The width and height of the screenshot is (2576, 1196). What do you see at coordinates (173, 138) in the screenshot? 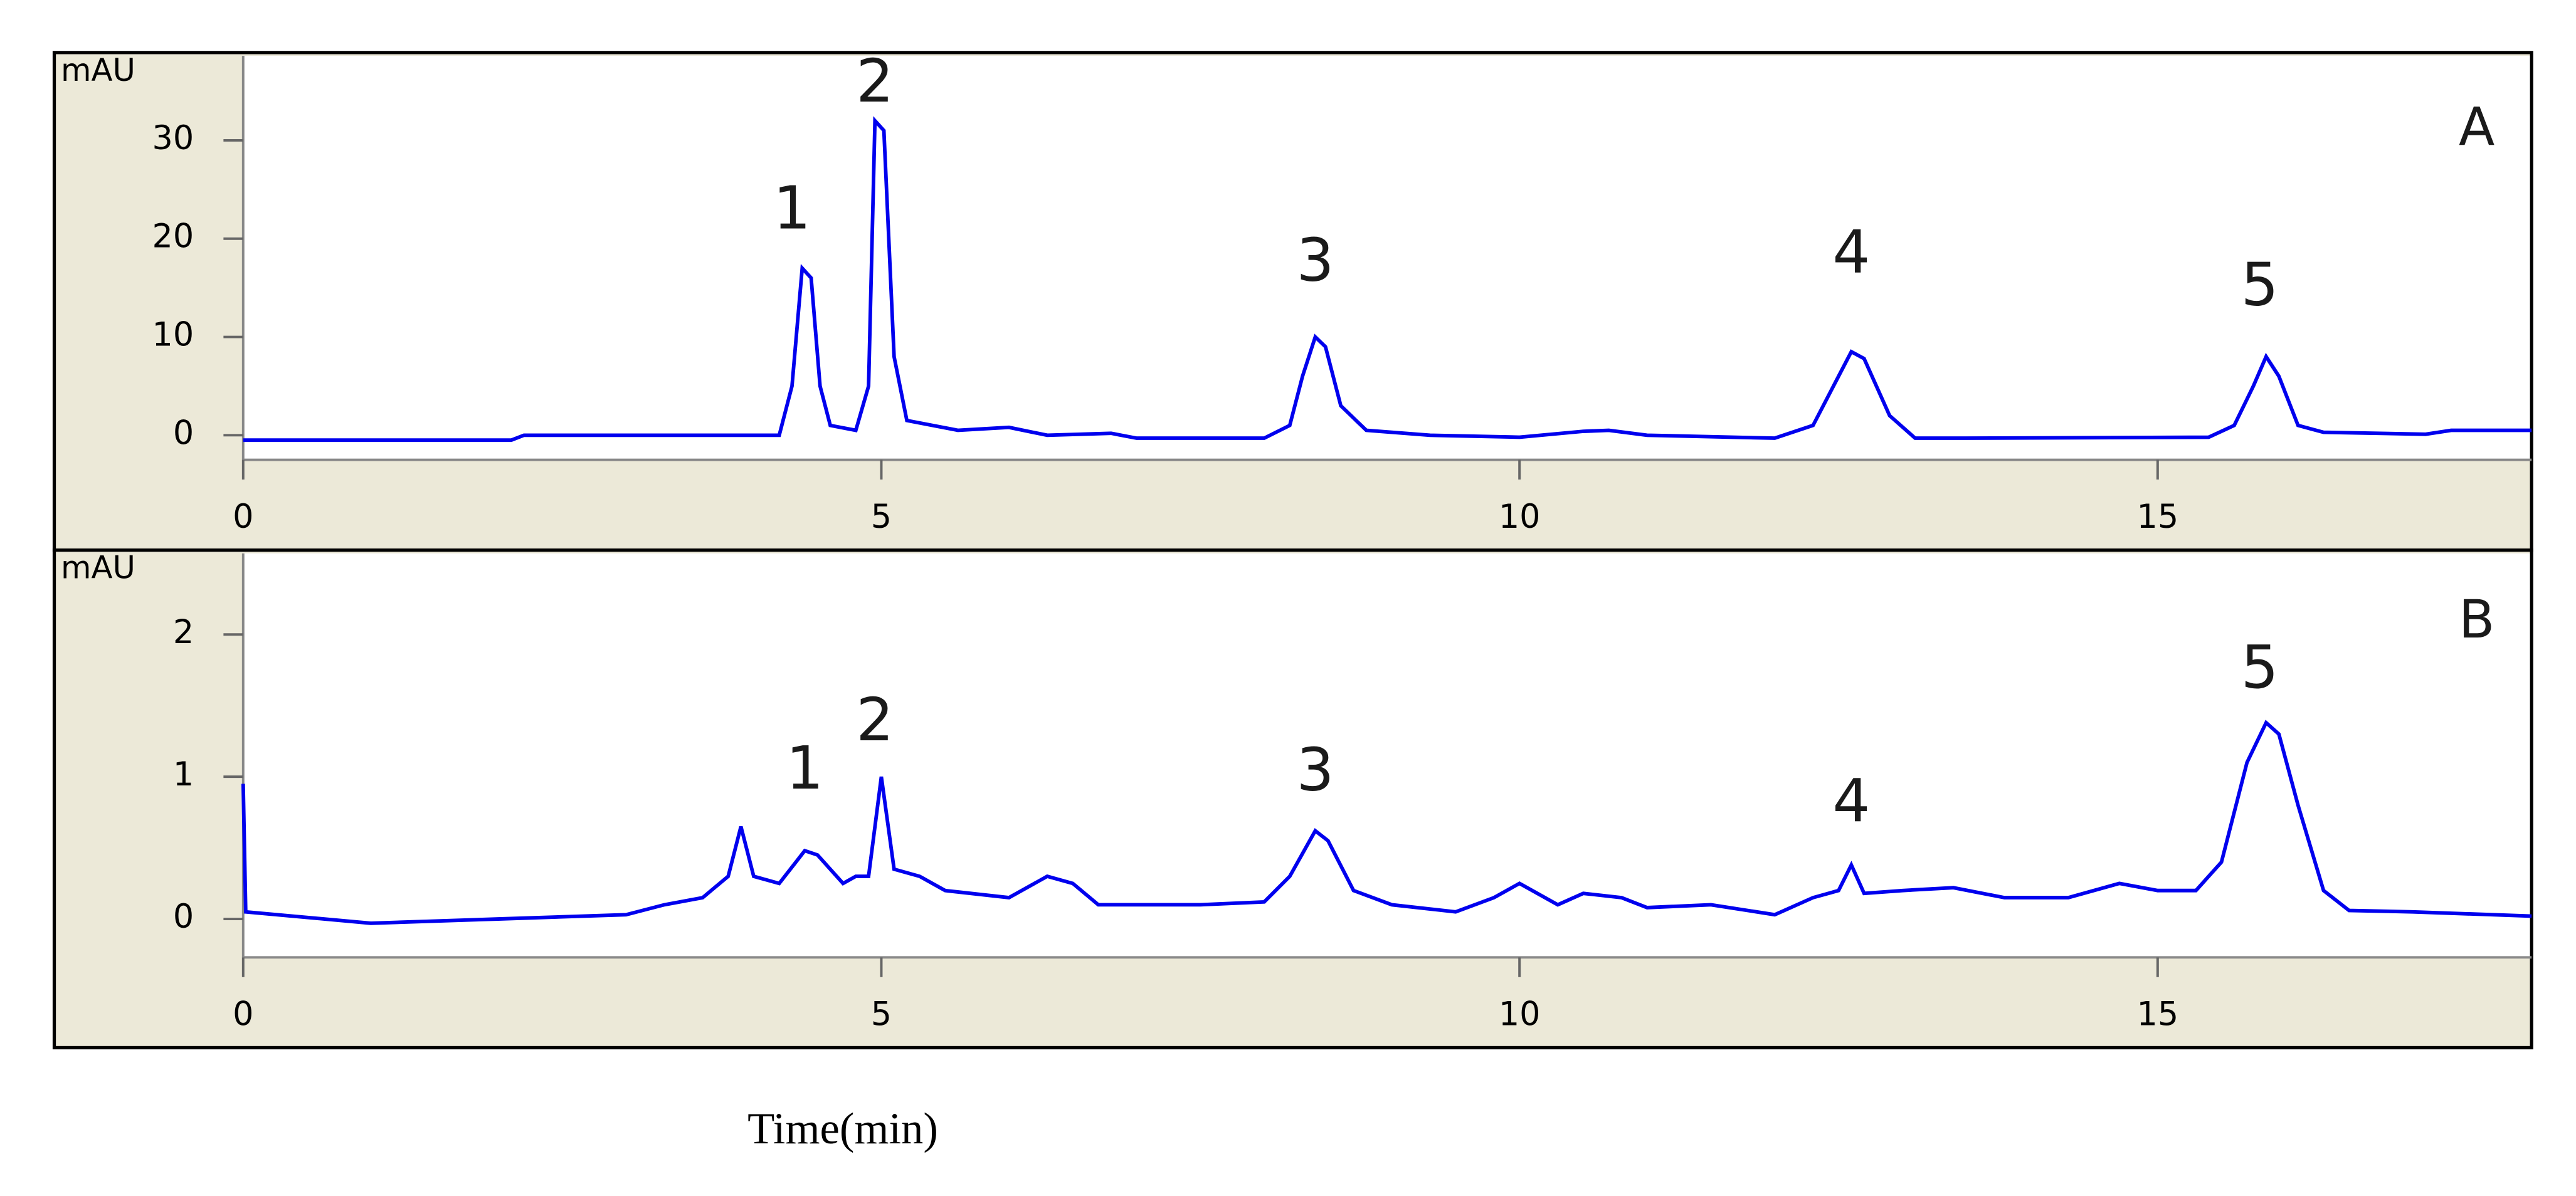
I see `y-tick-label: 30` at bounding box center [173, 138].